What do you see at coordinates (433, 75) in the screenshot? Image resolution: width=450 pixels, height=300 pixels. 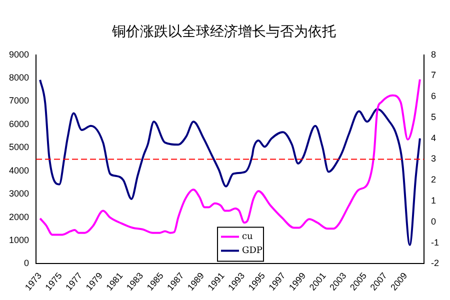 I see `y2-tick-label: 7` at bounding box center [433, 75].